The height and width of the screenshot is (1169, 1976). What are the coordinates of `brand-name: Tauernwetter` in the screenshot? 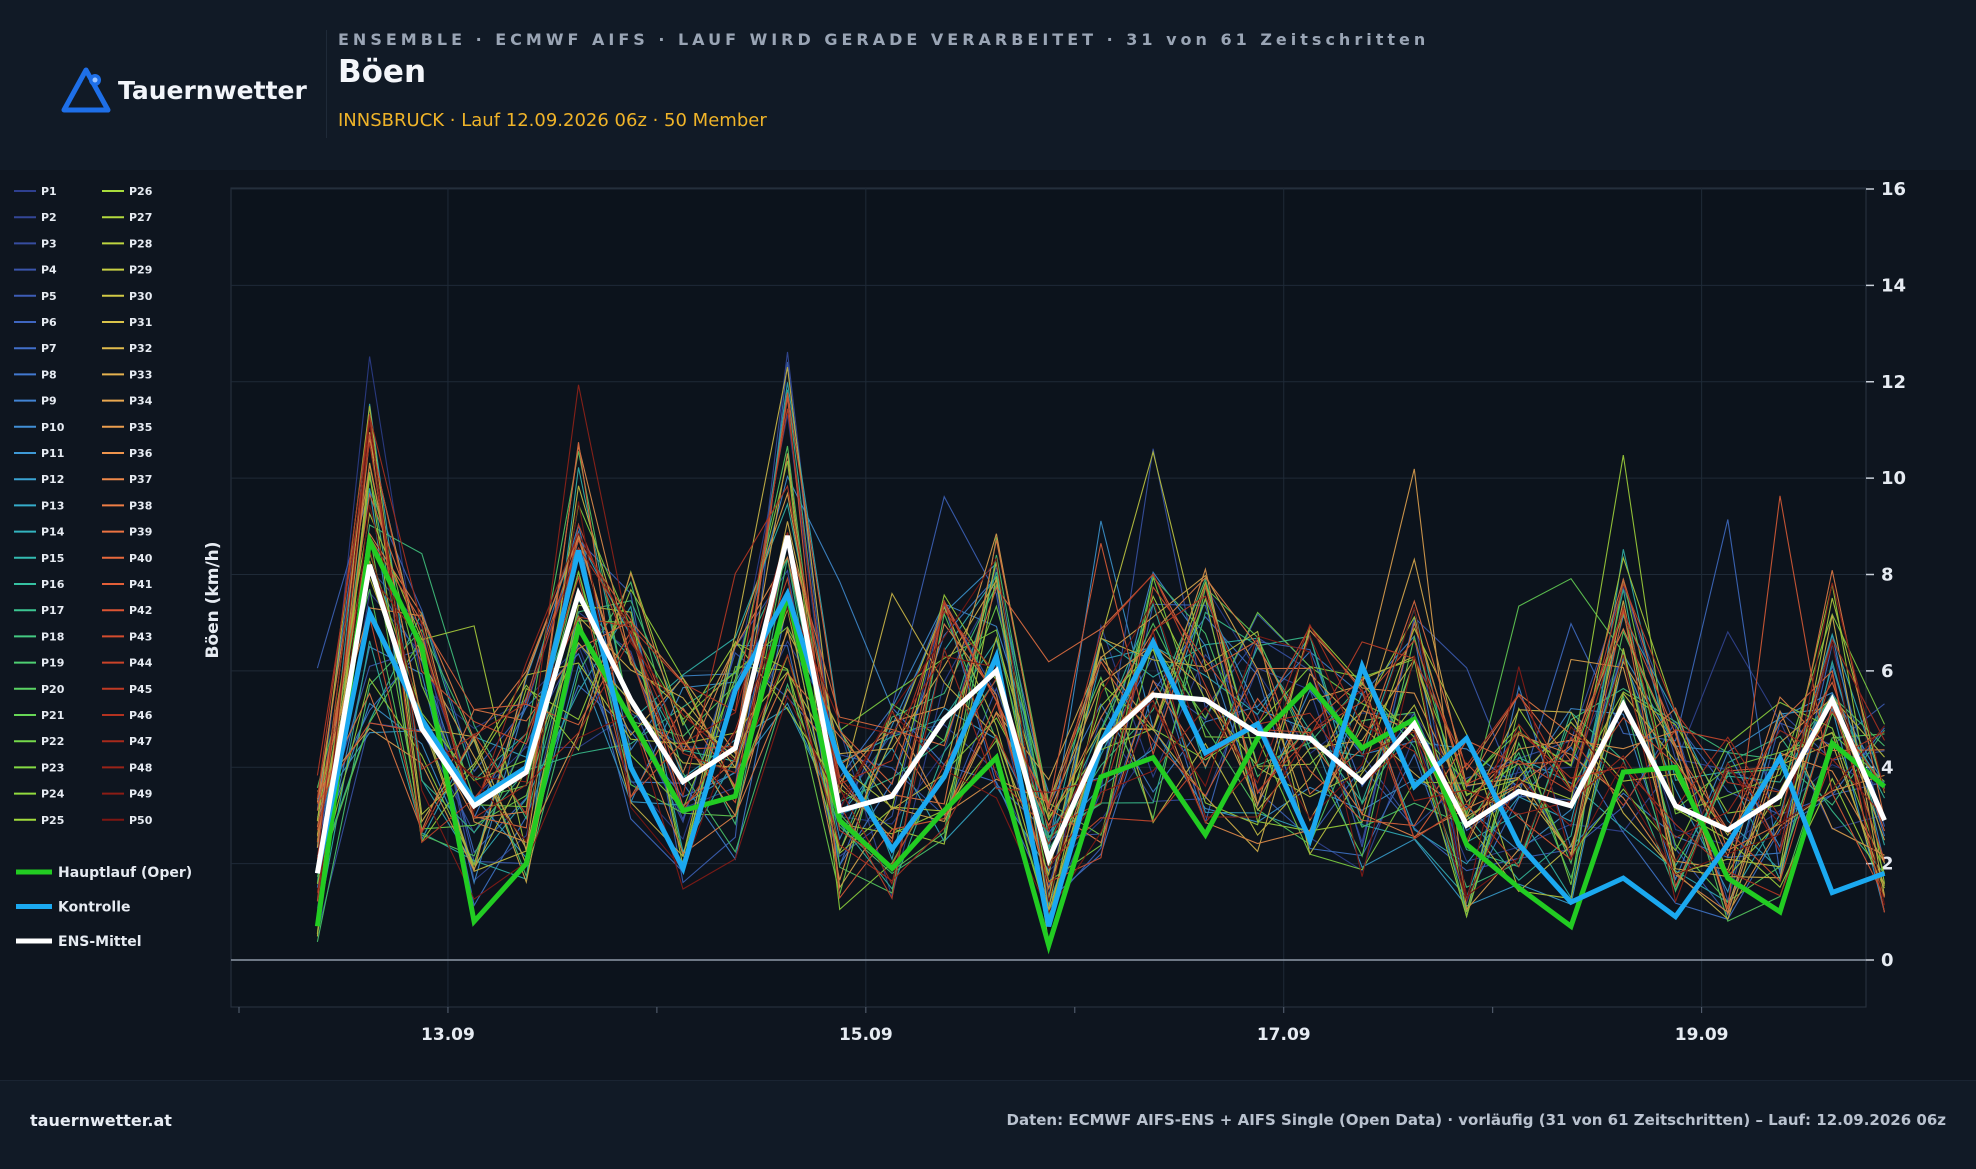 It's located at (212, 90).